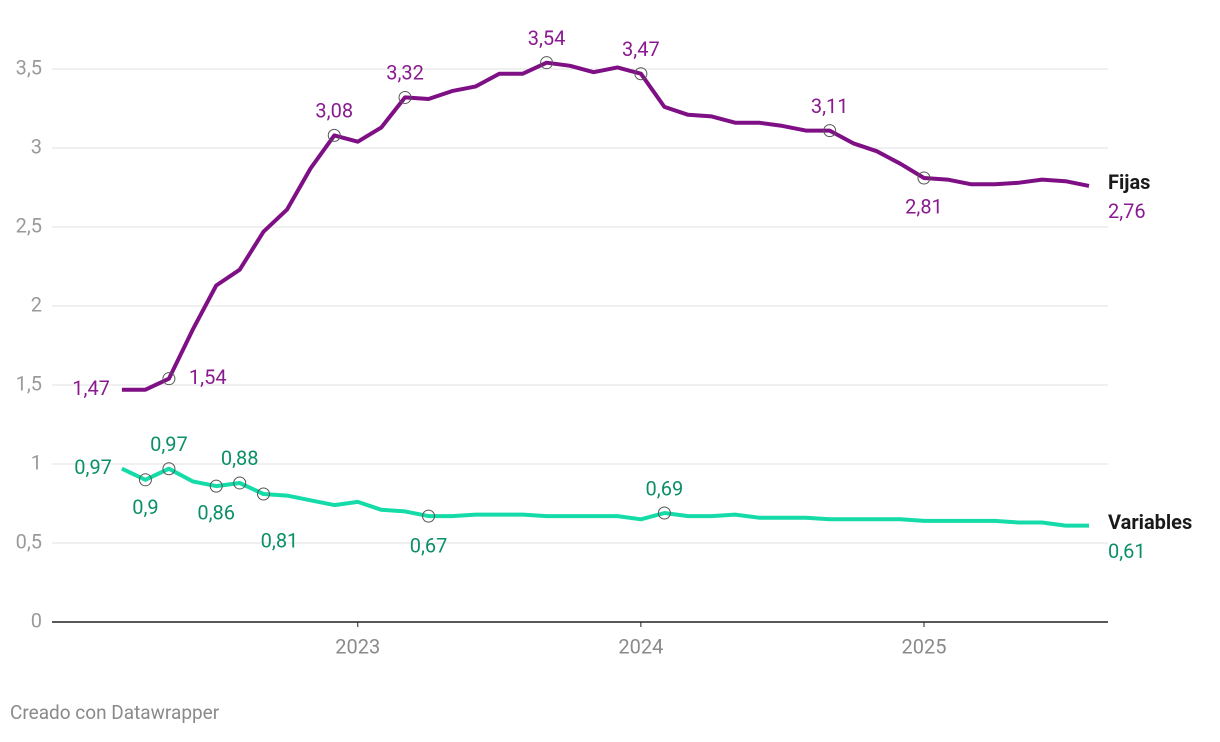 The image size is (1220, 742). Describe the element at coordinates (145, 507) in the screenshot. I see `data-label: 0,9` at that location.